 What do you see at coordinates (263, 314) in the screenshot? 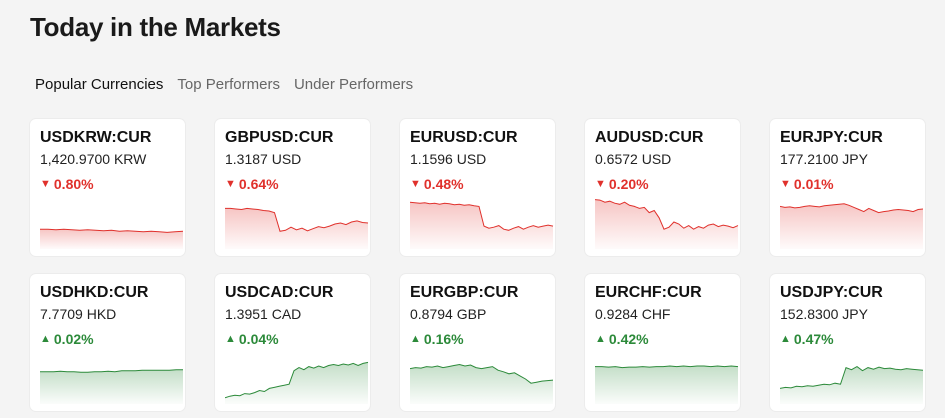
I see `currency-price: 1.3951 CAD` at bounding box center [263, 314].